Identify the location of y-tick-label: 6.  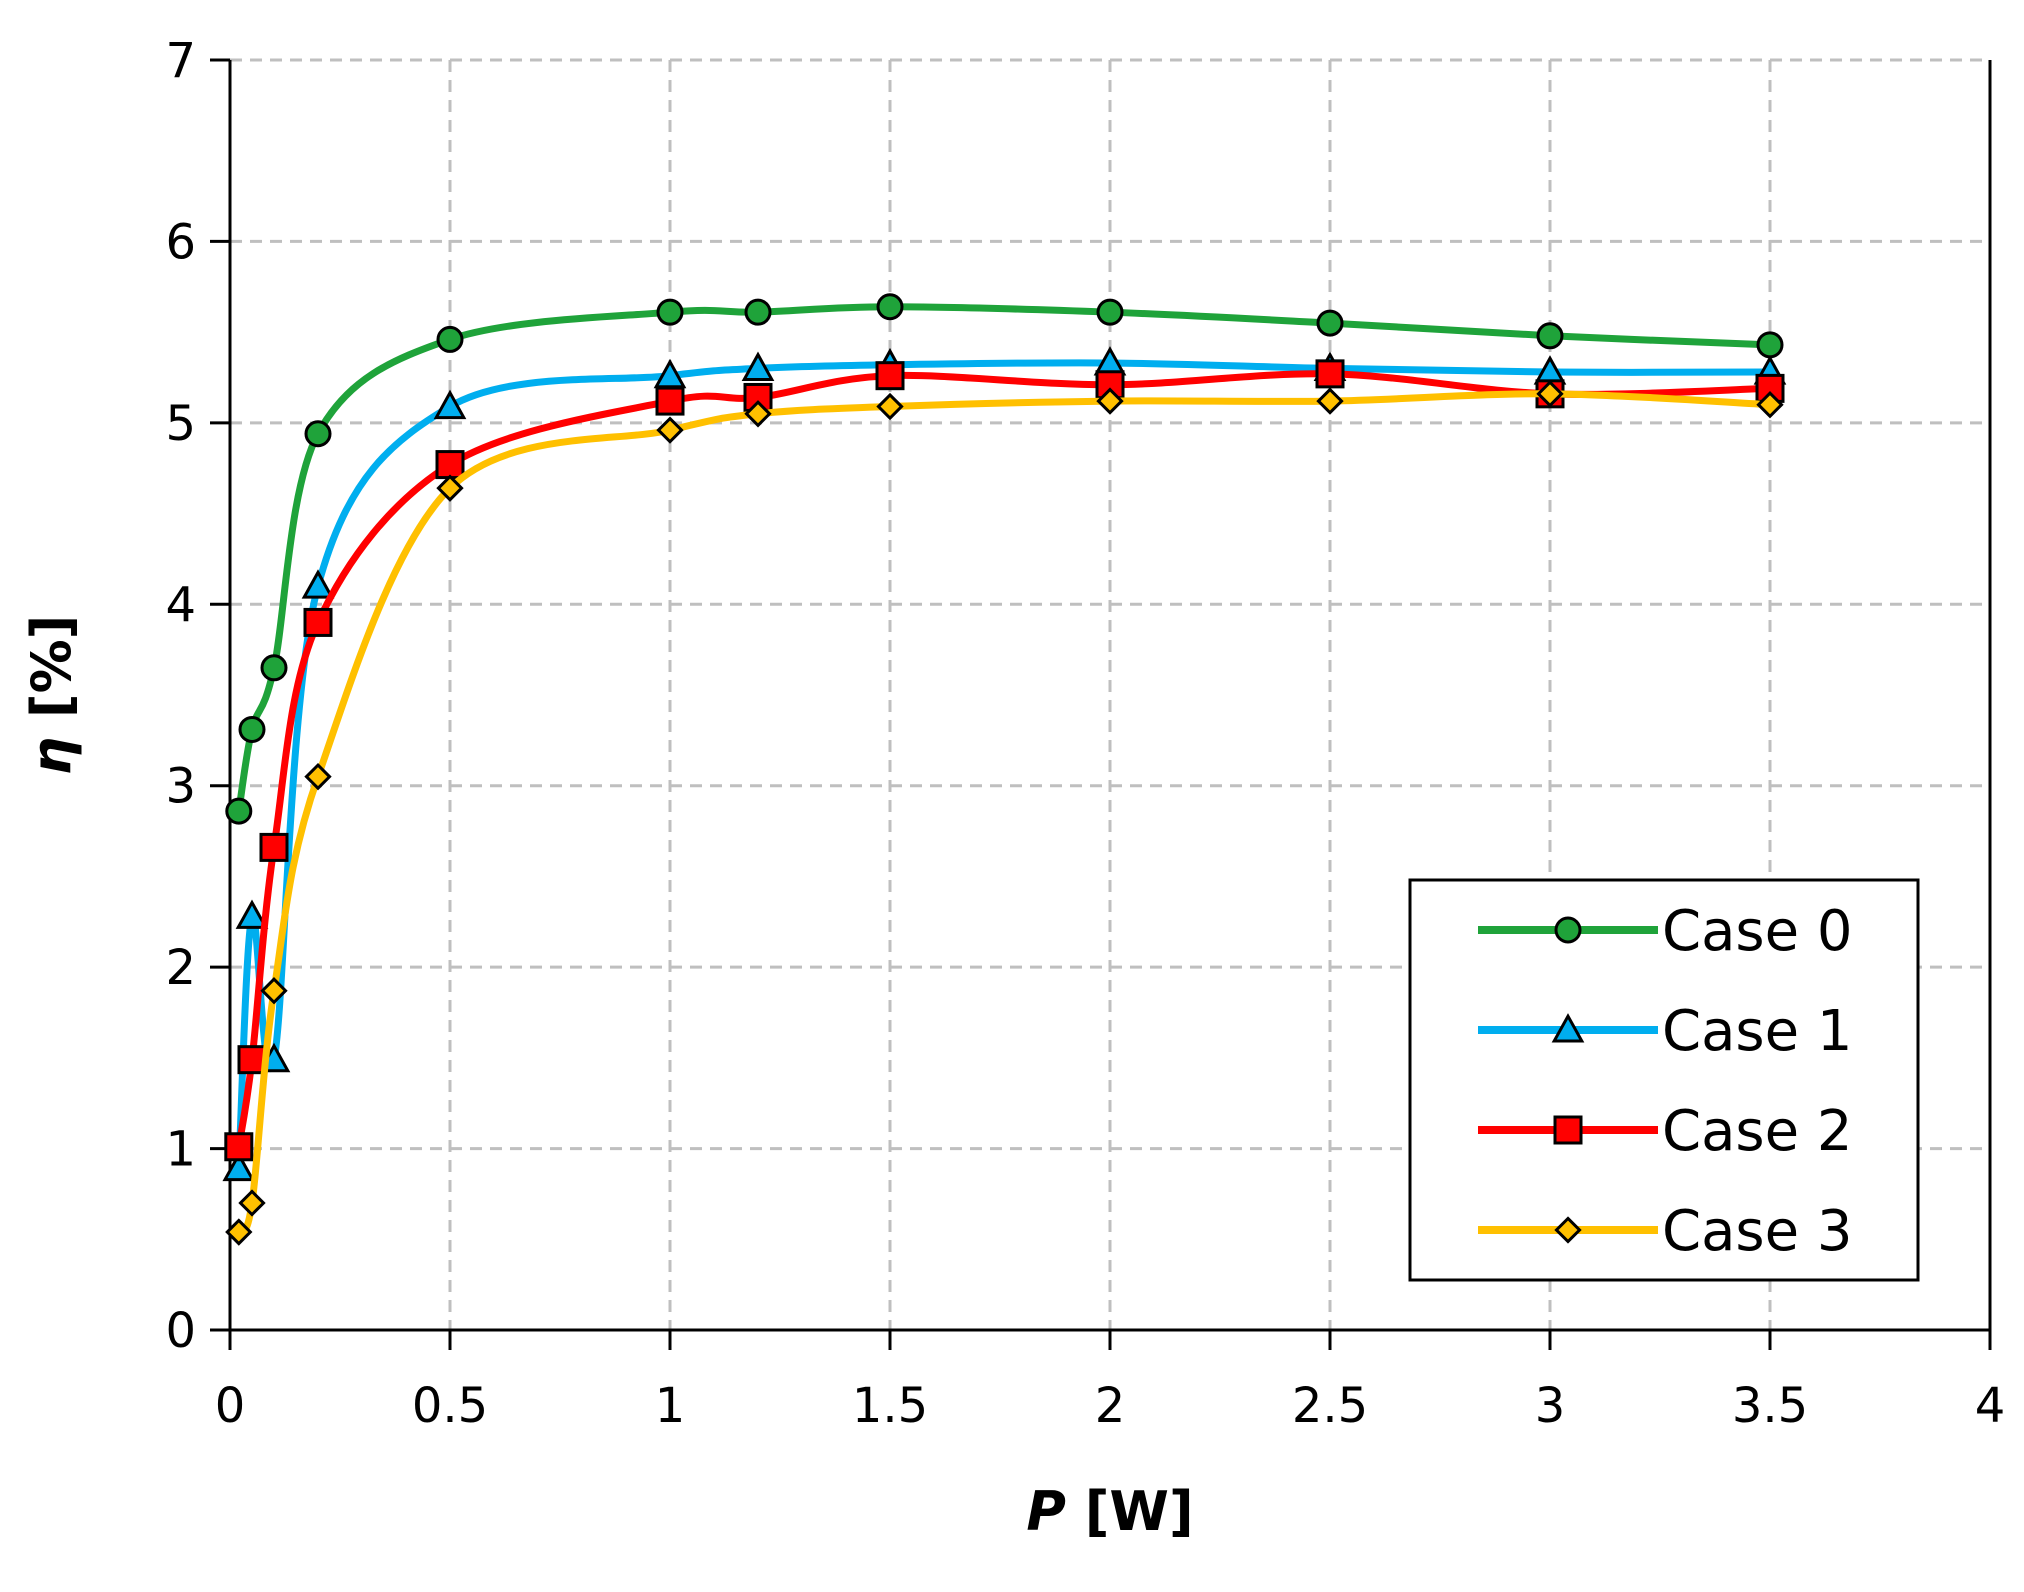
(180, 242).